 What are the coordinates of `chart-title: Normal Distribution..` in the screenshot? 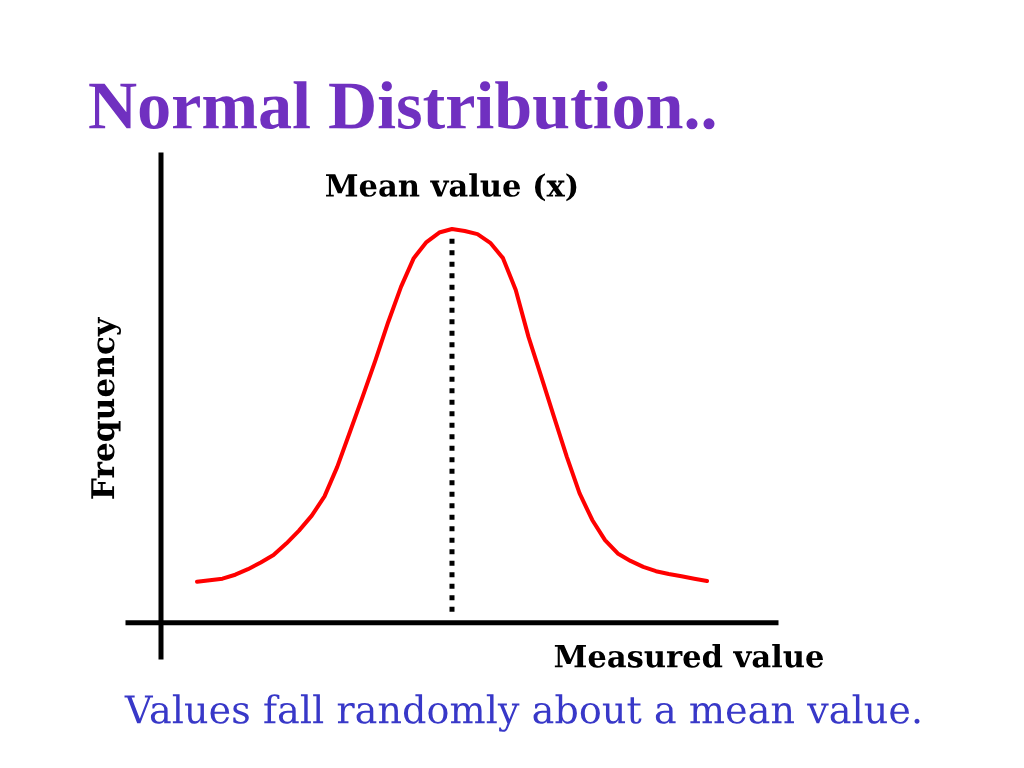 It's located at (402, 105).